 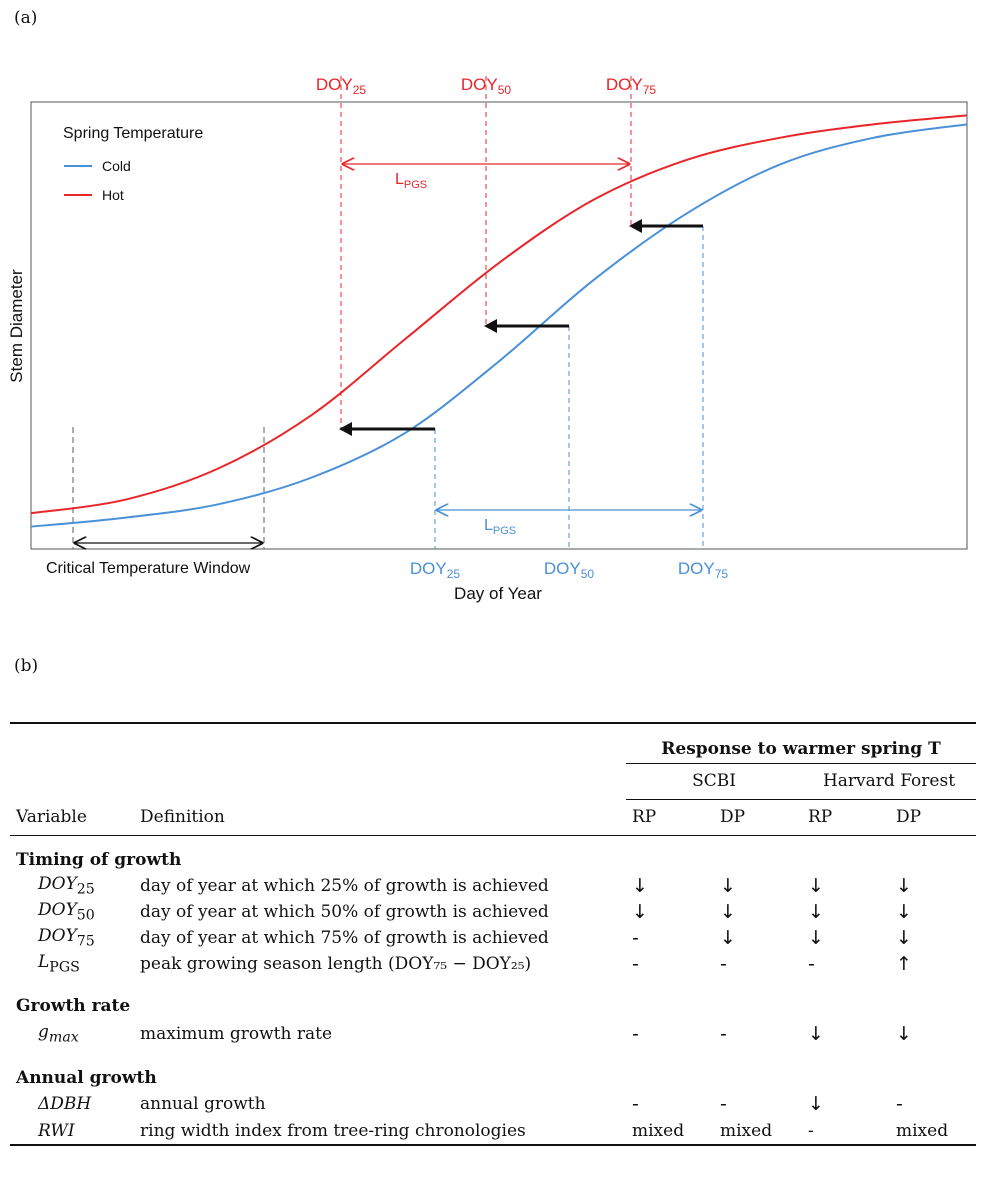 I want to click on y-axis-label: Stem Diameter, so click(x=16, y=326).